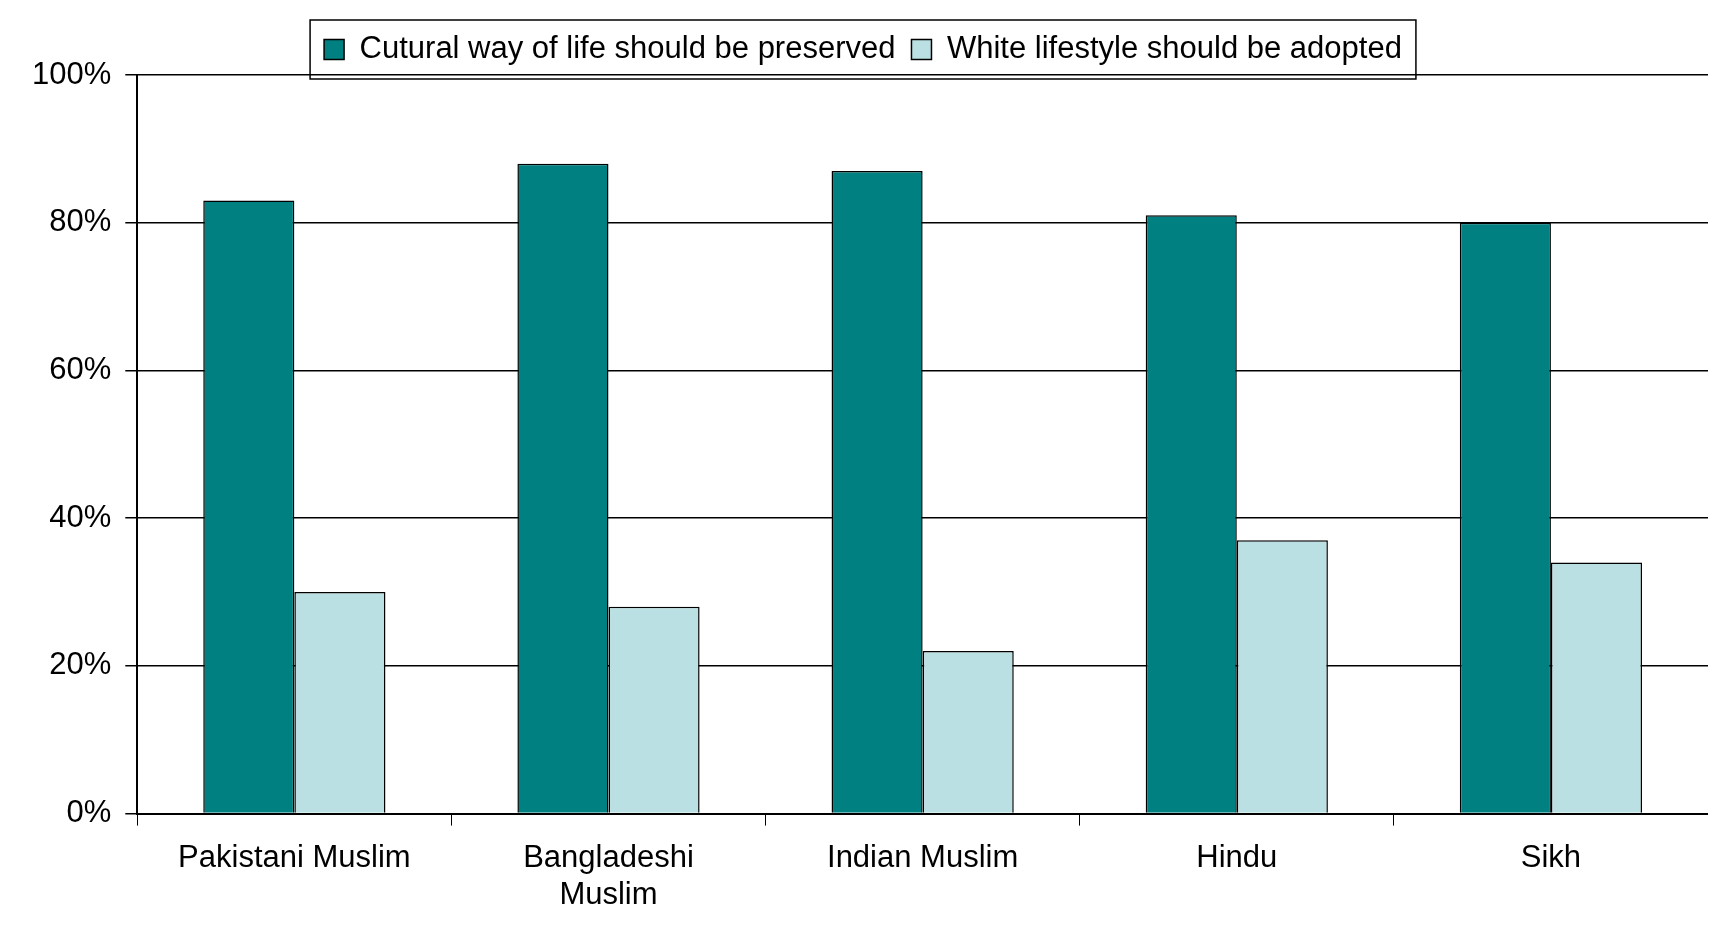  Describe the element at coordinates (71, 73) in the screenshot. I see `y-tick-label: 100%` at that location.